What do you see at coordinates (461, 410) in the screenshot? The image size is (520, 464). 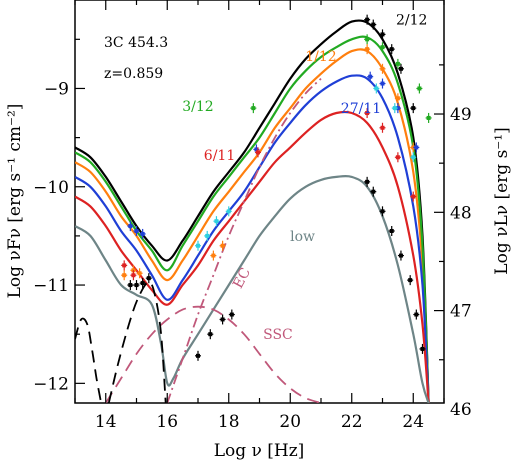 I see `y-right-tick-label: 46` at bounding box center [461, 410].